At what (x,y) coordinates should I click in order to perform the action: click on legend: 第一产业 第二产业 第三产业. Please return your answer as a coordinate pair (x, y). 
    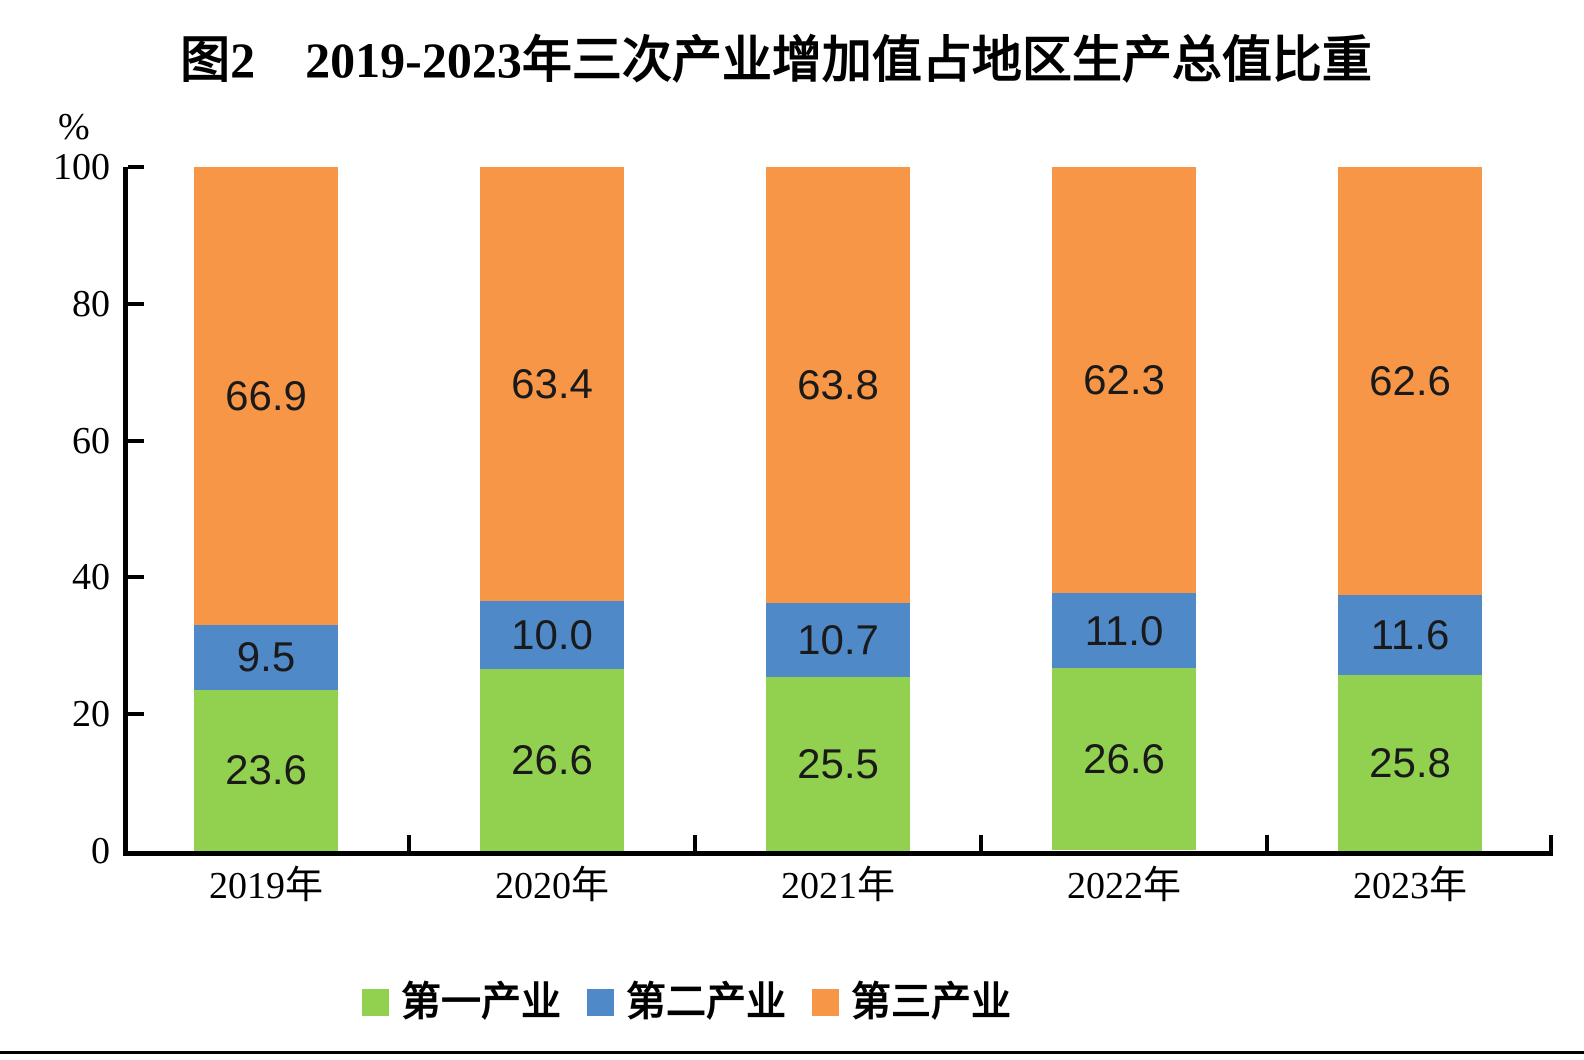
    Looking at the image, I should click on (686, 1002).